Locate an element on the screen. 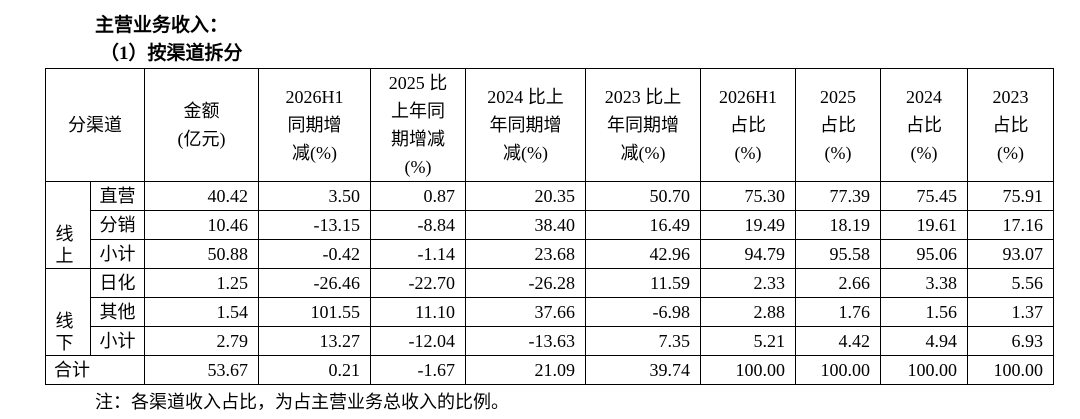 The image size is (1080, 419). cell: -1.67 is located at coordinates (418, 370).